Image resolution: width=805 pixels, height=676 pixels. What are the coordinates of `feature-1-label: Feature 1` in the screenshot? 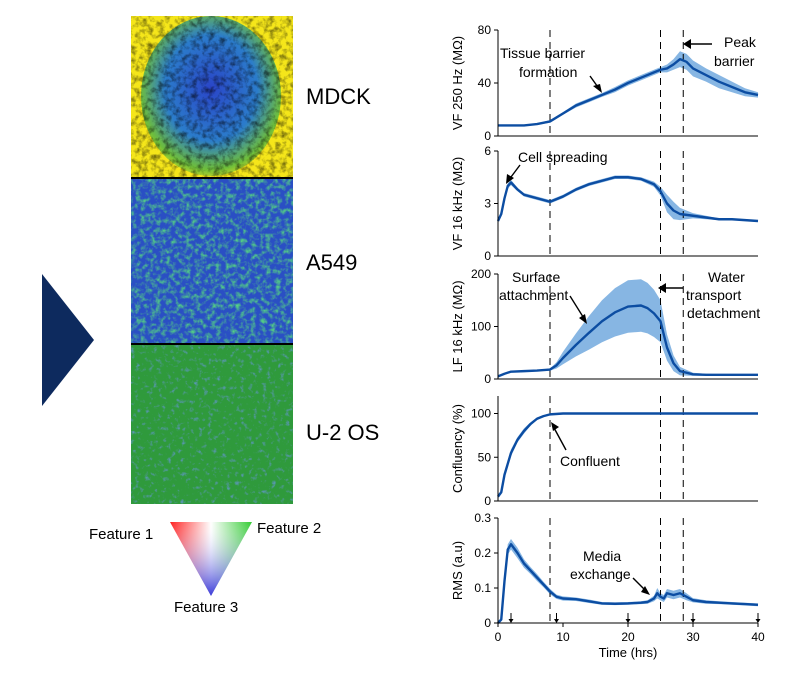 It's located at (121, 534).